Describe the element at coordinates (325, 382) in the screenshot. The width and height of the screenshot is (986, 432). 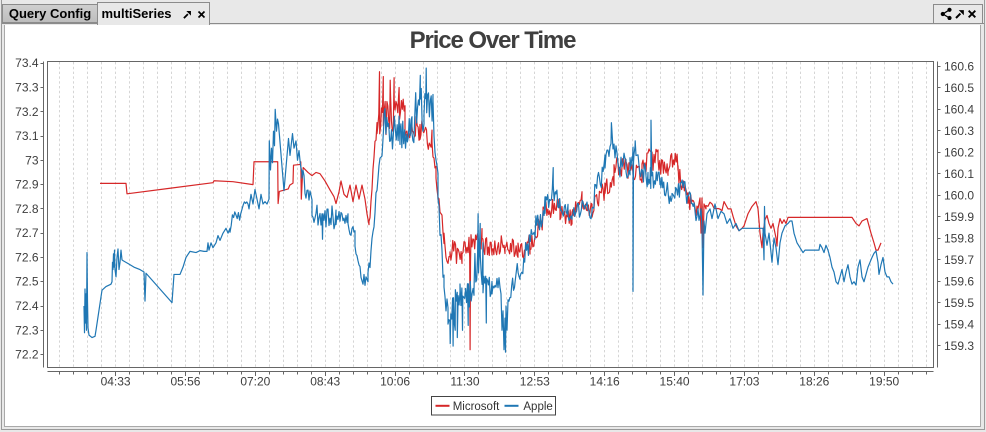
I see `svg-text: 08:43` at that location.